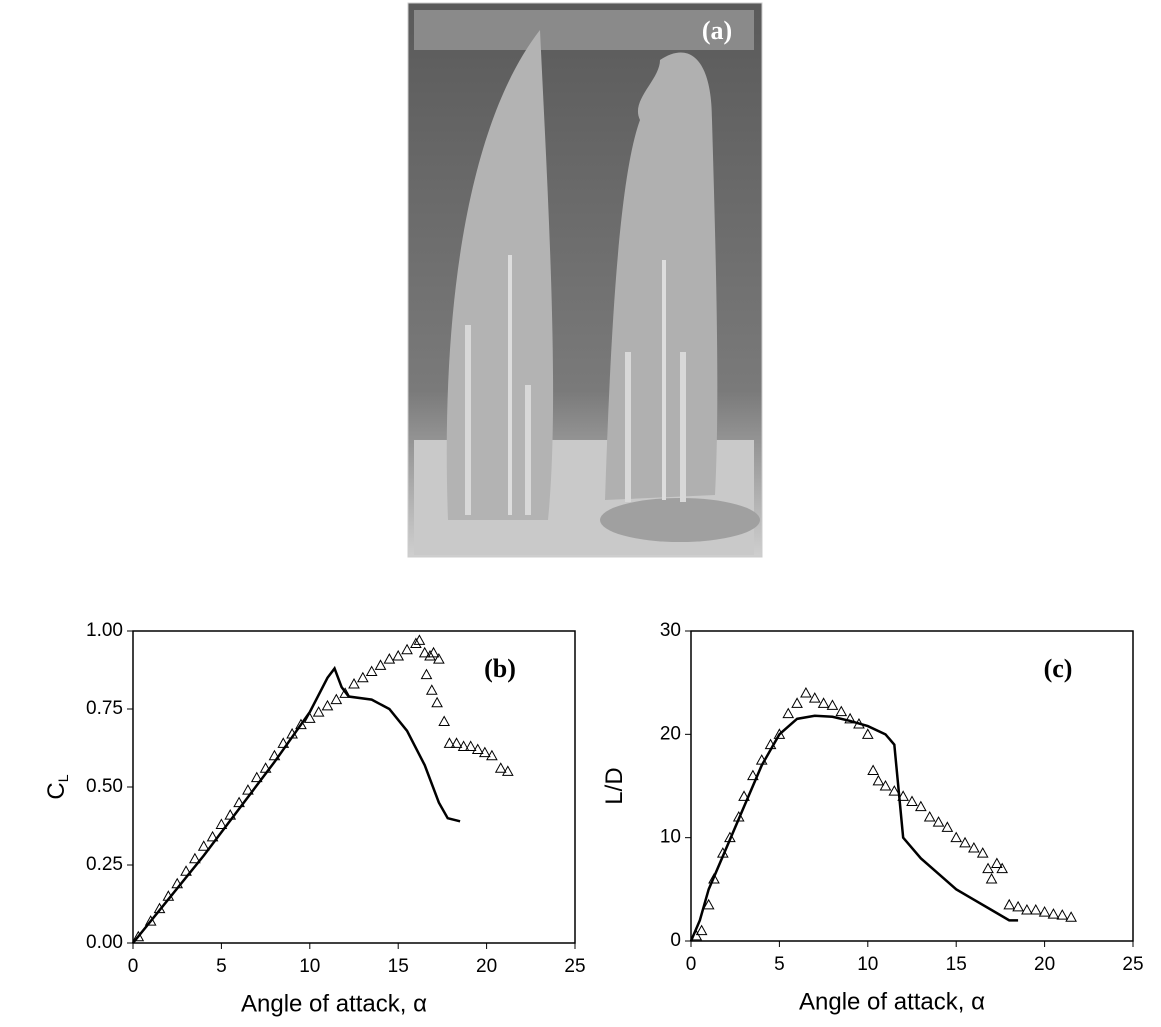 Image resolution: width=1161 pixels, height=1027 pixels. I want to click on panel-label: (c), so click(1058, 668).